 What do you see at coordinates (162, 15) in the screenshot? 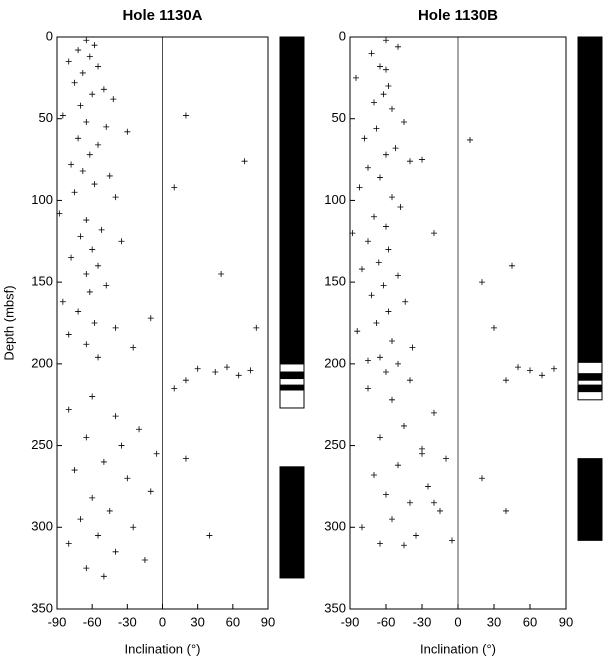
I see `panel-title: Hole 1130A` at bounding box center [162, 15].